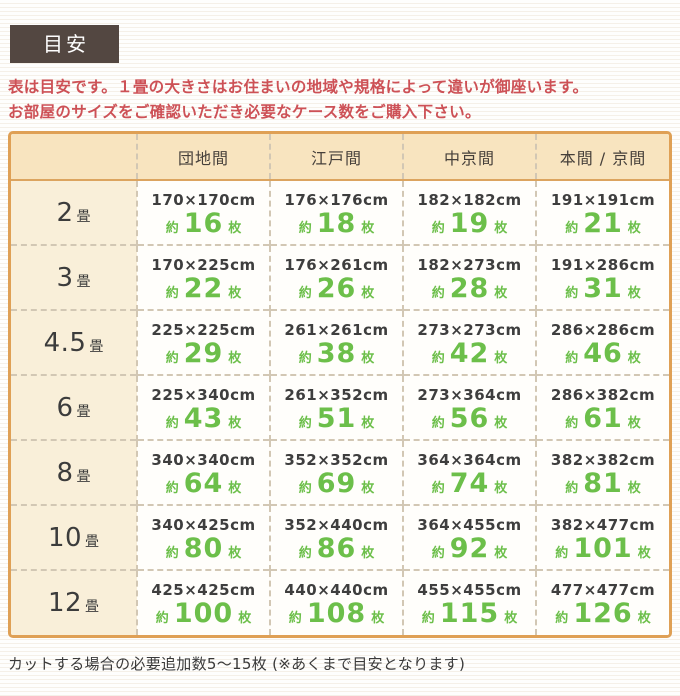  I want to click on notice-line-1: 表は目安です。１畳の大きさはお住まいの地域や規格によって違いが御座います。, so click(298, 87).